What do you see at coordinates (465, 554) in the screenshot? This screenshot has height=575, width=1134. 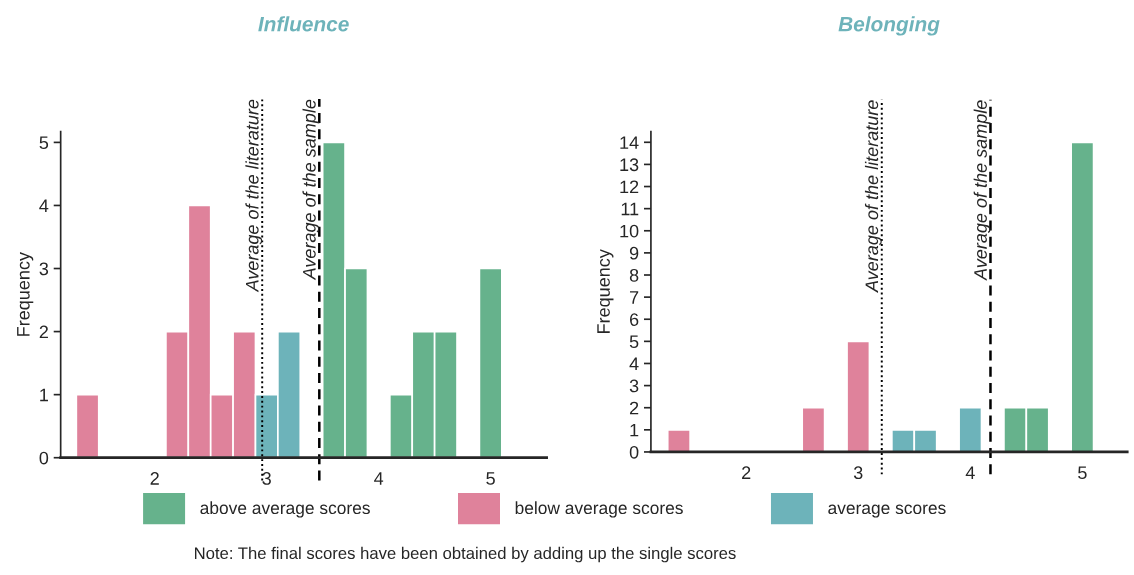 I see `text: Note: The final scores have been obtained by adding up the single scores` at bounding box center [465, 554].